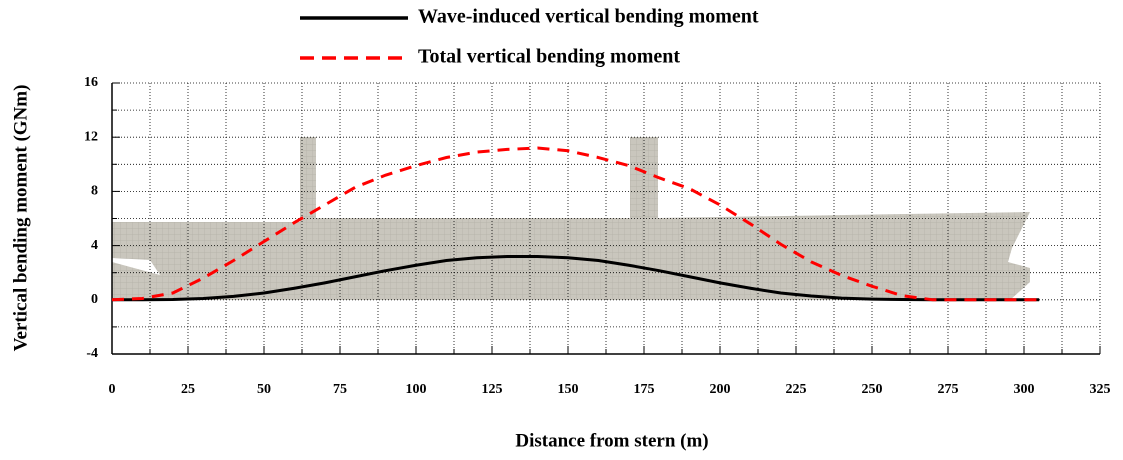 This screenshot has width=1123, height=460. What do you see at coordinates (492, 389) in the screenshot?
I see `x-tick-label: 125` at bounding box center [492, 389].